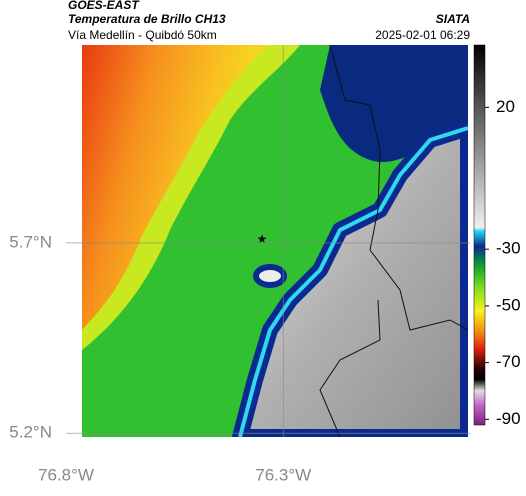 The height and width of the screenshot is (496, 526). What do you see at coordinates (142, 35) in the screenshot?
I see `location: Vía Medellín - Quibdó 50km` at bounding box center [142, 35].